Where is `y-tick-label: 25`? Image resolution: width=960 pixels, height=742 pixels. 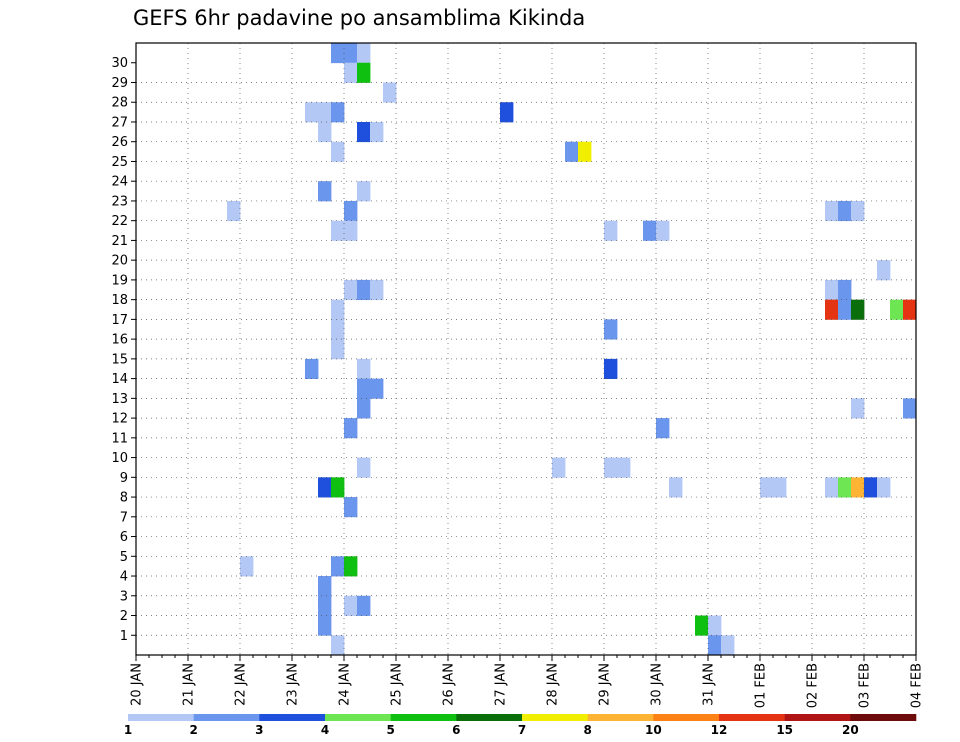
y-tick-label: 25 is located at coordinates (119, 162).